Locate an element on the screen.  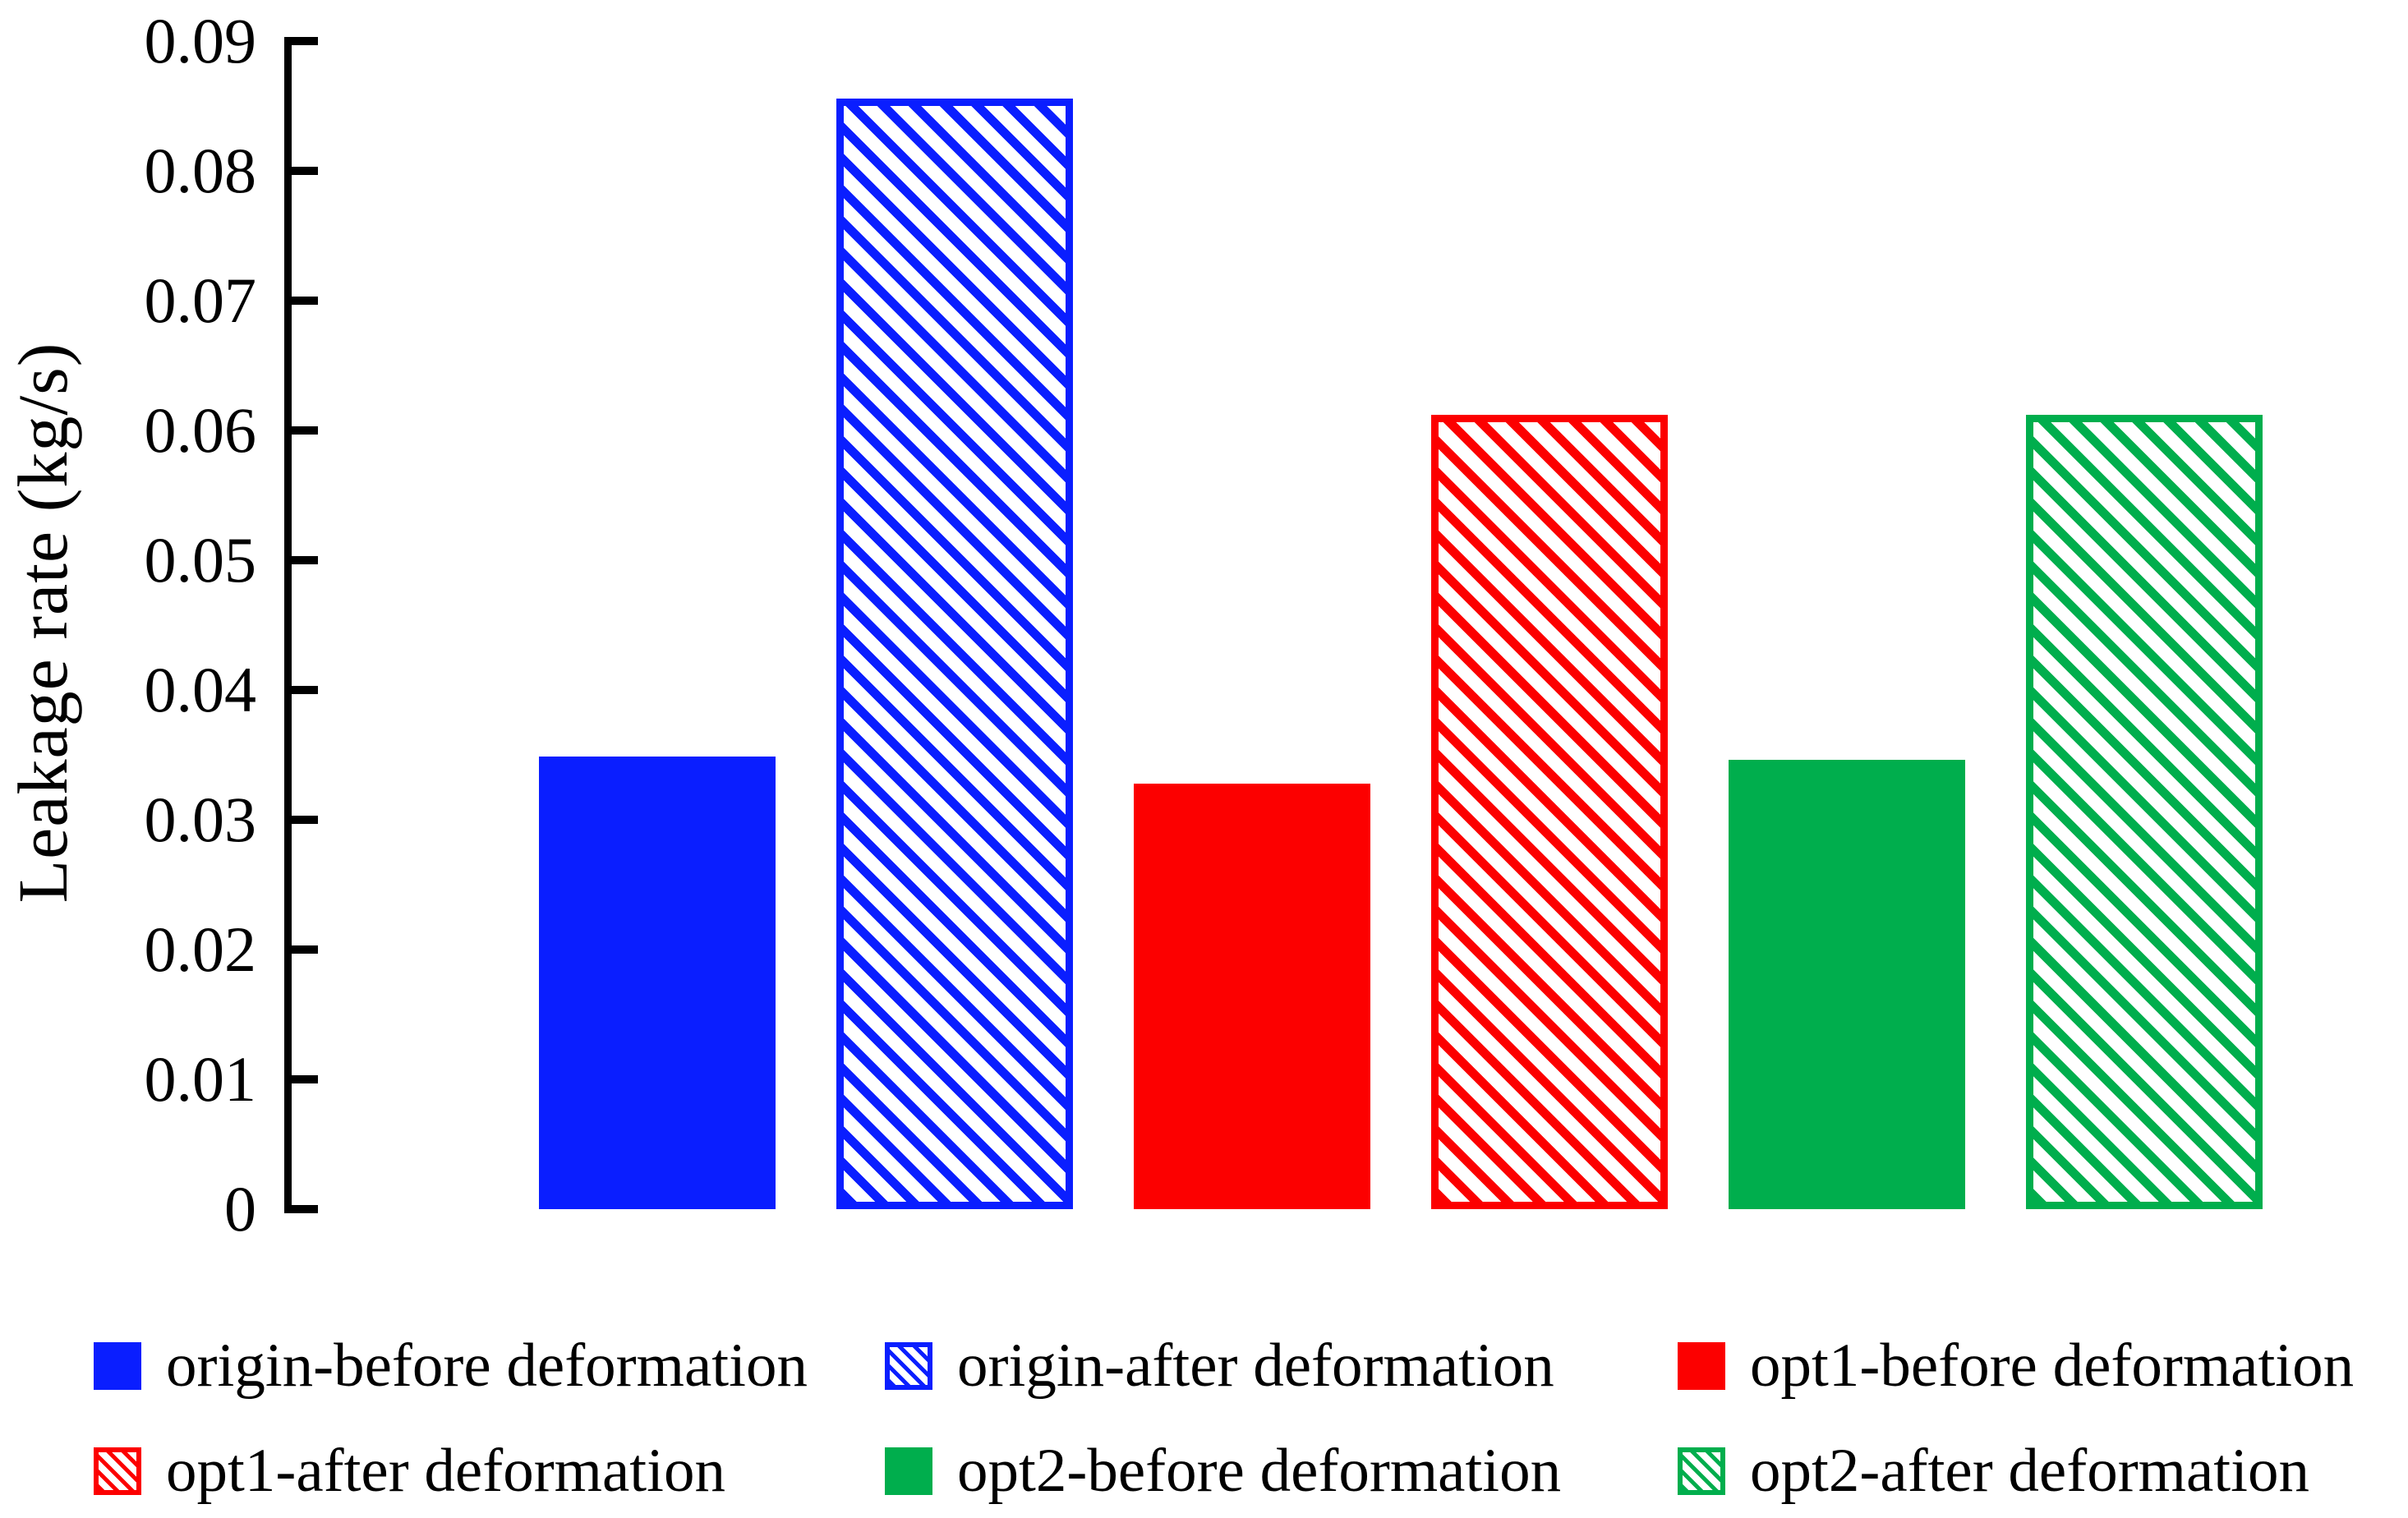
bar-opt1-before-deformation is located at coordinates (1252, 996).